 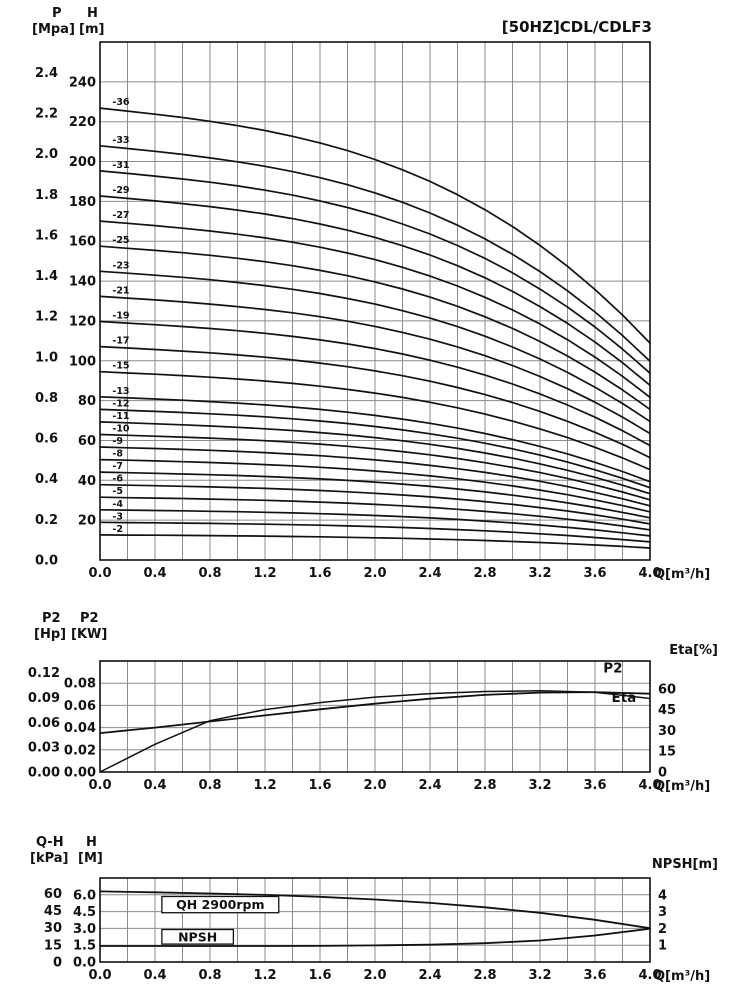 I want to click on boxed-label-npsh: NPSH, so click(x=197, y=936).